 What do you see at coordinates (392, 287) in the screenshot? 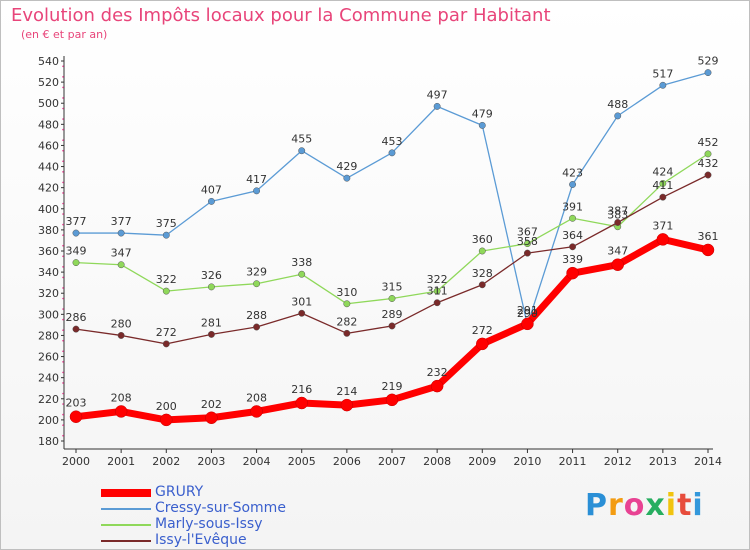
I see `data-label: 315` at bounding box center [392, 287].